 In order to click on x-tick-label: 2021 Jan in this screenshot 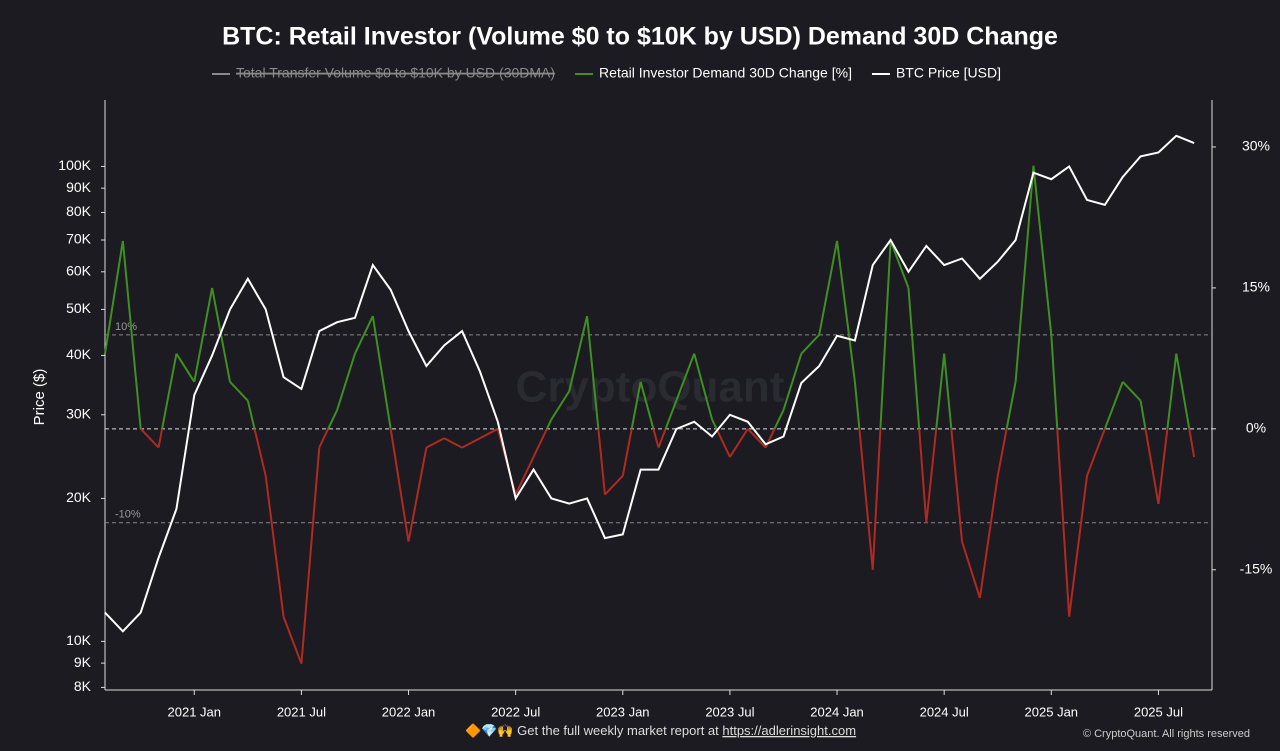, I will do `click(195, 711)`.